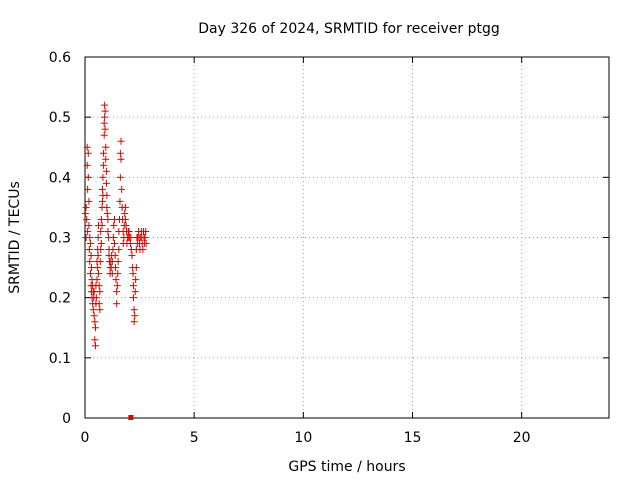 The width and height of the screenshot is (640, 480). Describe the element at coordinates (60, 299) in the screenshot. I see `y-tick-label: 0.2` at that location.